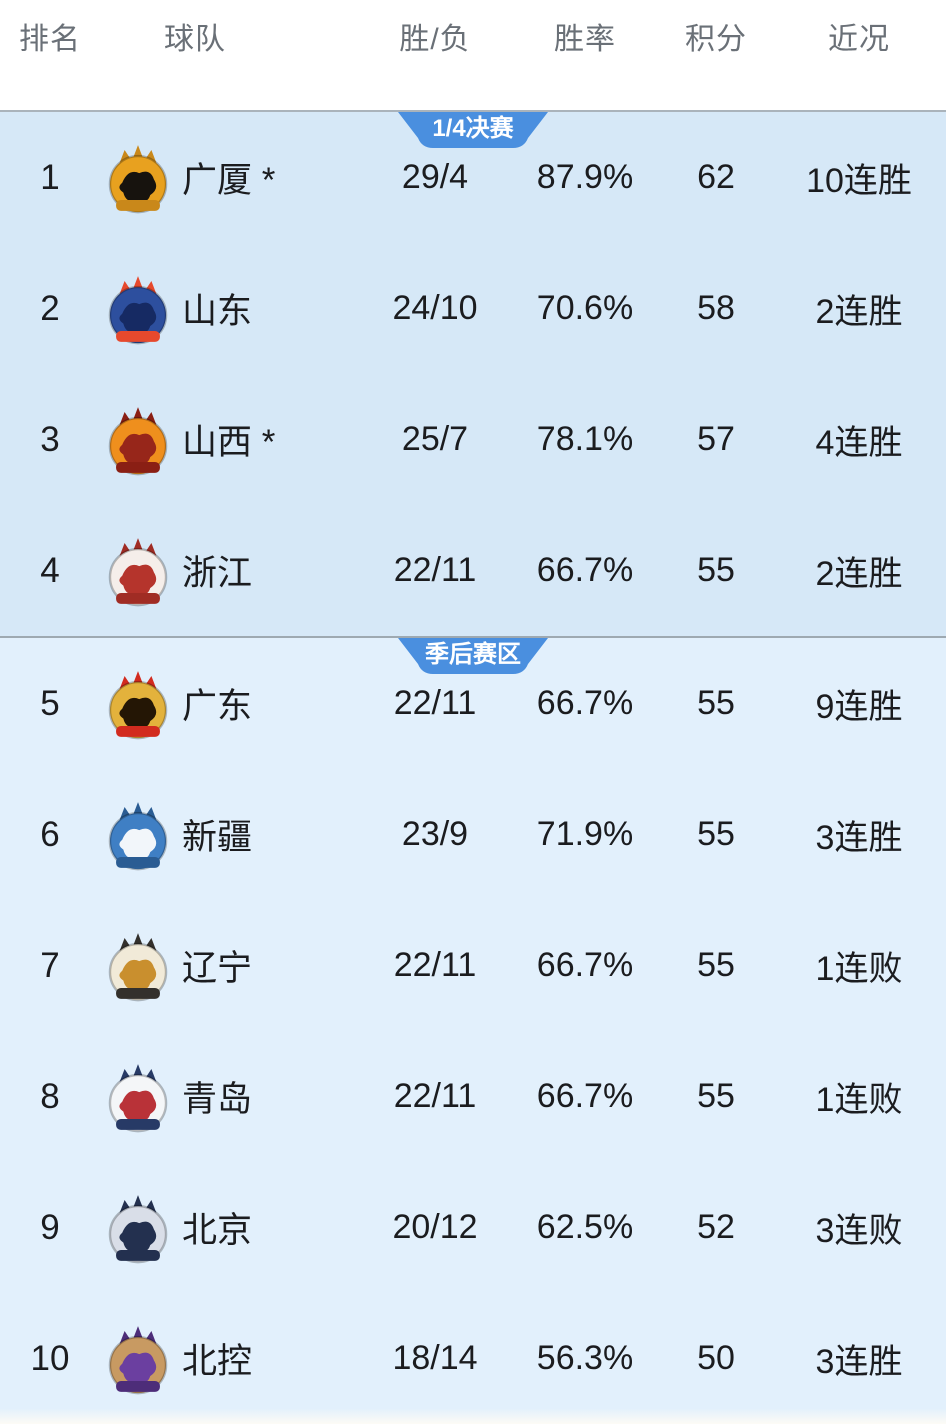 Image resolution: width=946 pixels, height=1424 pixels. Describe the element at coordinates (138, 835) in the screenshot. I see `xinjiang-flying-tigers-logo-icon` at that location.